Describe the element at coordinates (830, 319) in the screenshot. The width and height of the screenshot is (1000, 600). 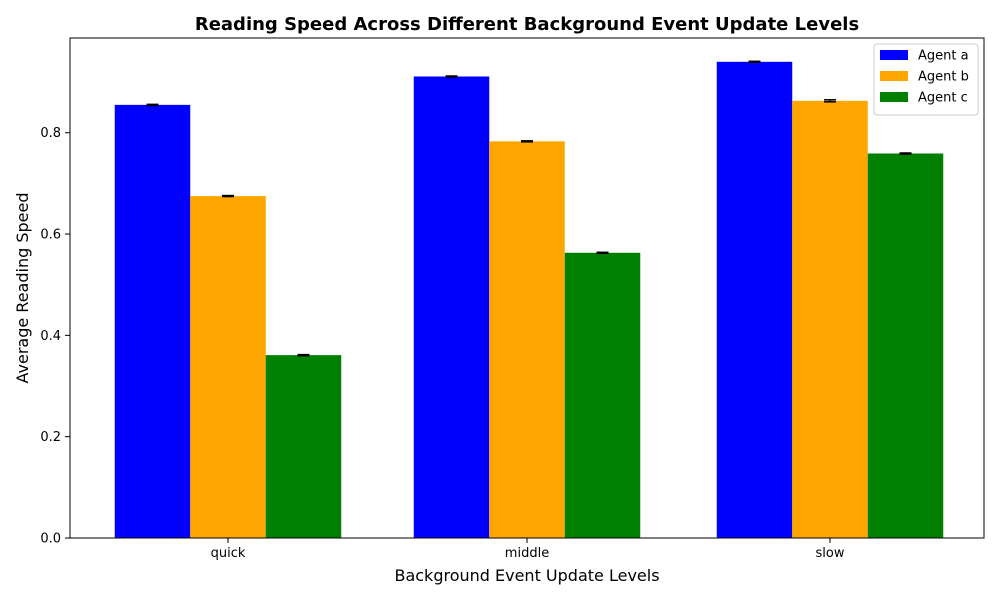
I see `bar-agent-b-slow` at that location.